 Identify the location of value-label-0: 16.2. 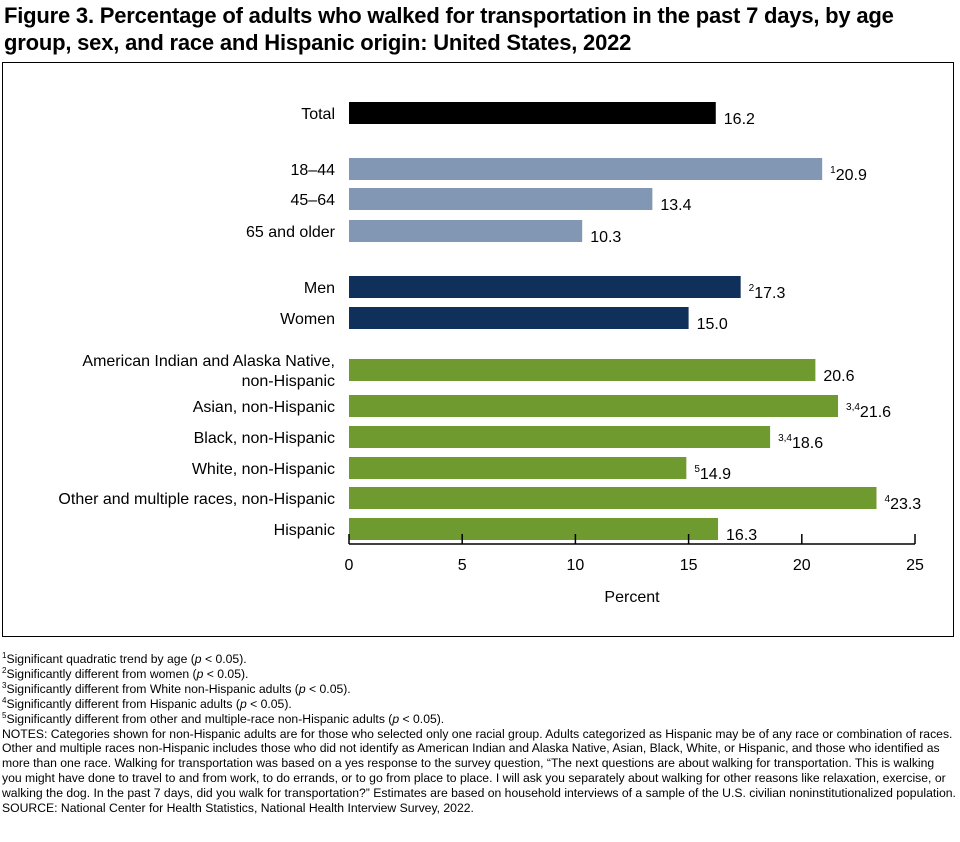
(739, 119).